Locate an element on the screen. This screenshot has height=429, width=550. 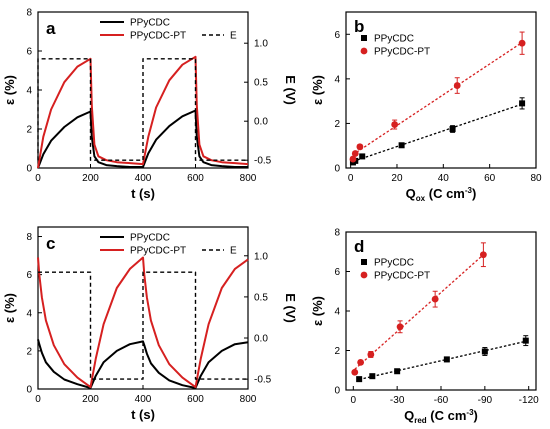
panel-label: b is located at coordinates (359, 26).